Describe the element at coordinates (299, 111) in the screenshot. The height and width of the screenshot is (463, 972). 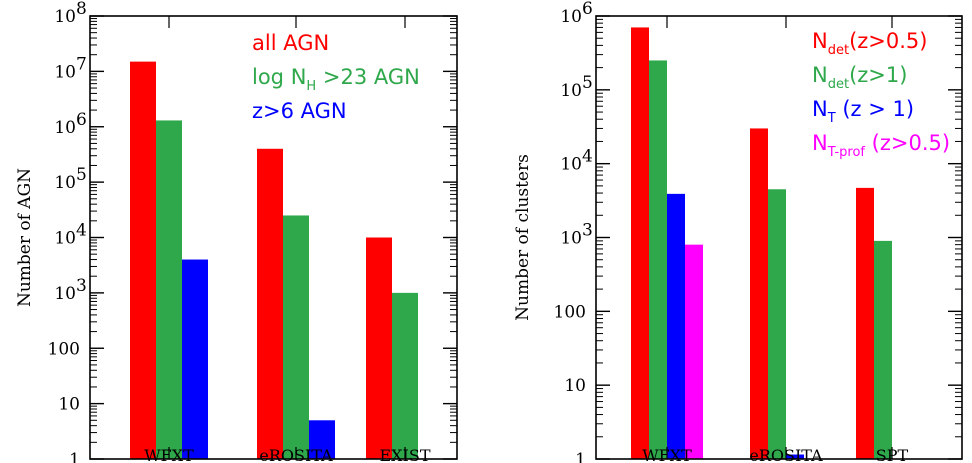
I see `legend-entry: z>6 AGN` at that location.